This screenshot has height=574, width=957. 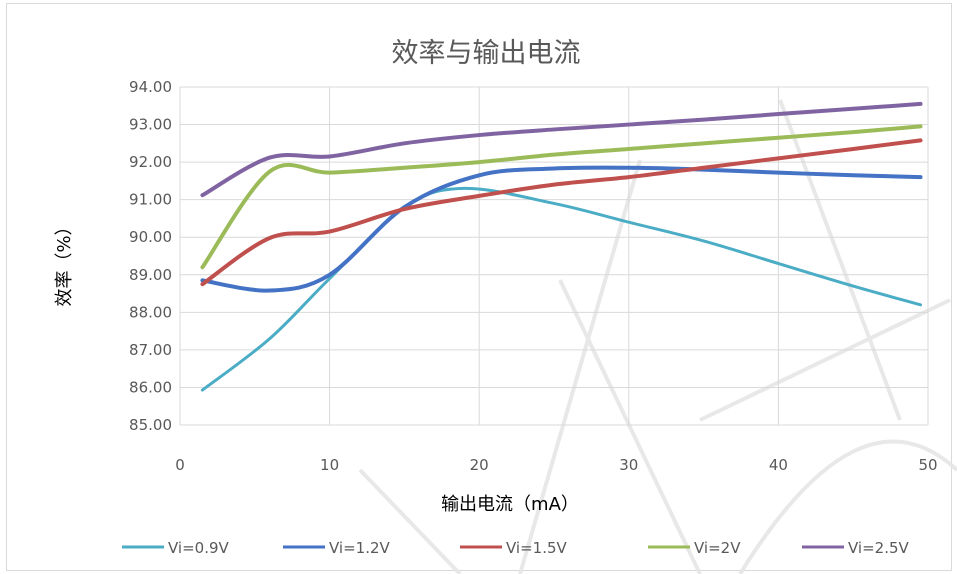 I want to click on chart-title: 效率与输出电流, so click(x=486, y=53).